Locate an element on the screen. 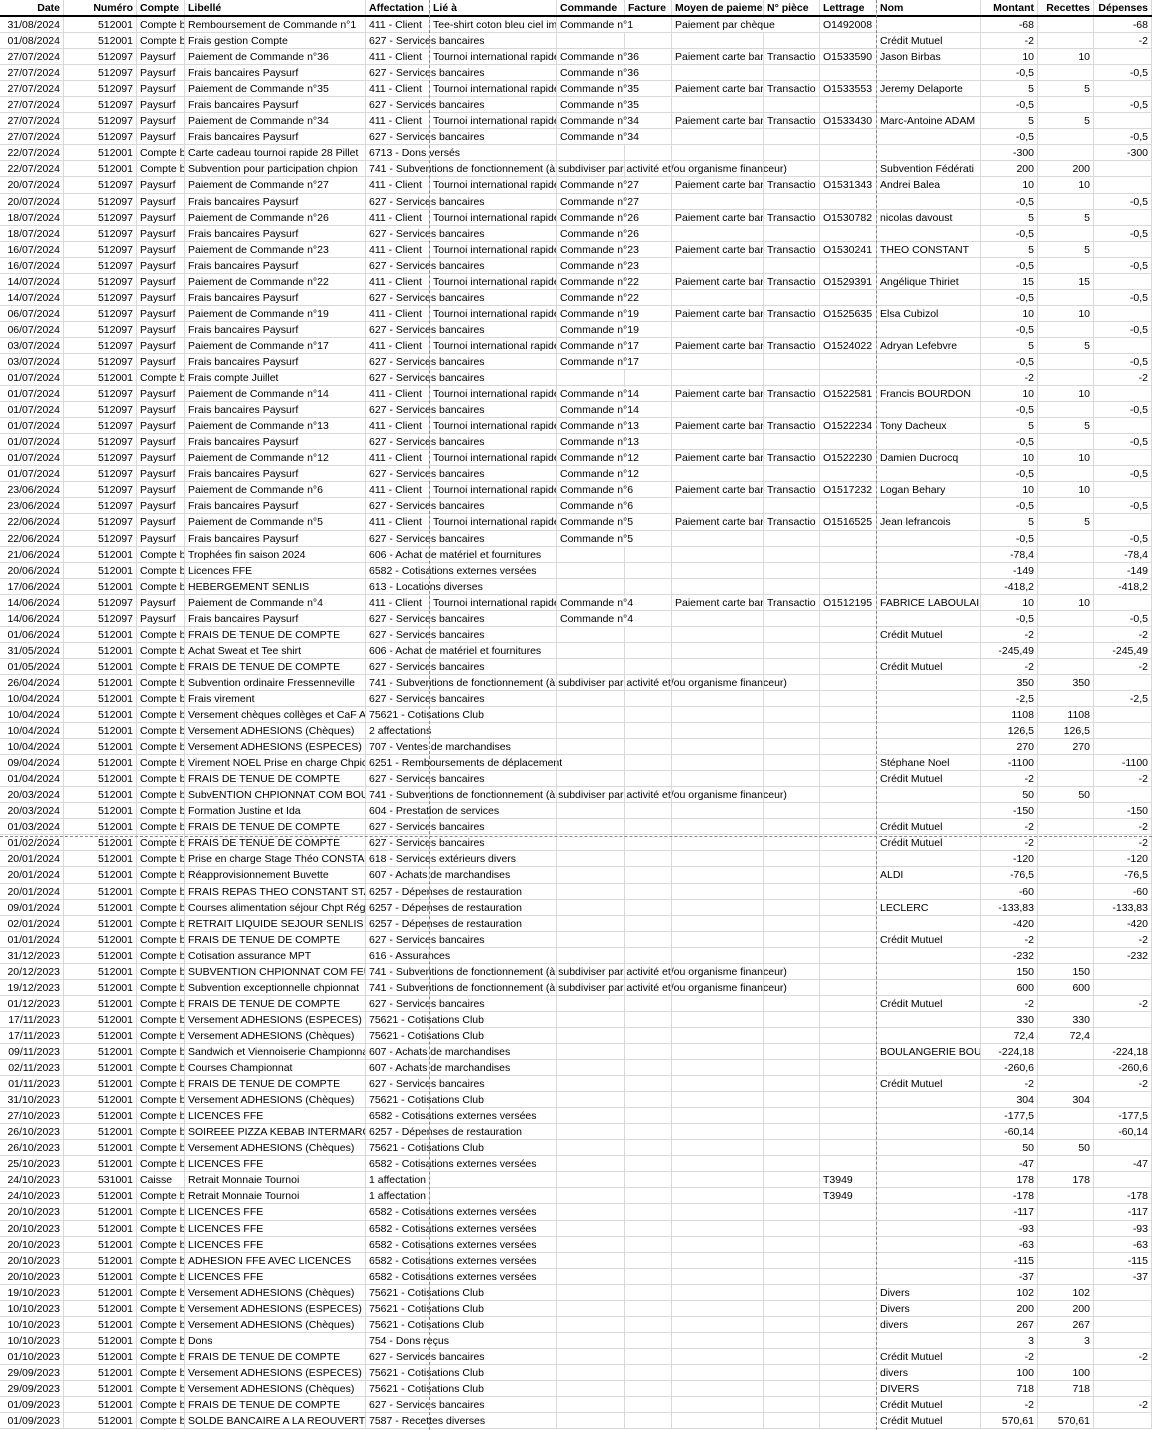 This screenshot has height=1430, width=1152. cell-depenses: -2 is located at coordinates (1123, 779).